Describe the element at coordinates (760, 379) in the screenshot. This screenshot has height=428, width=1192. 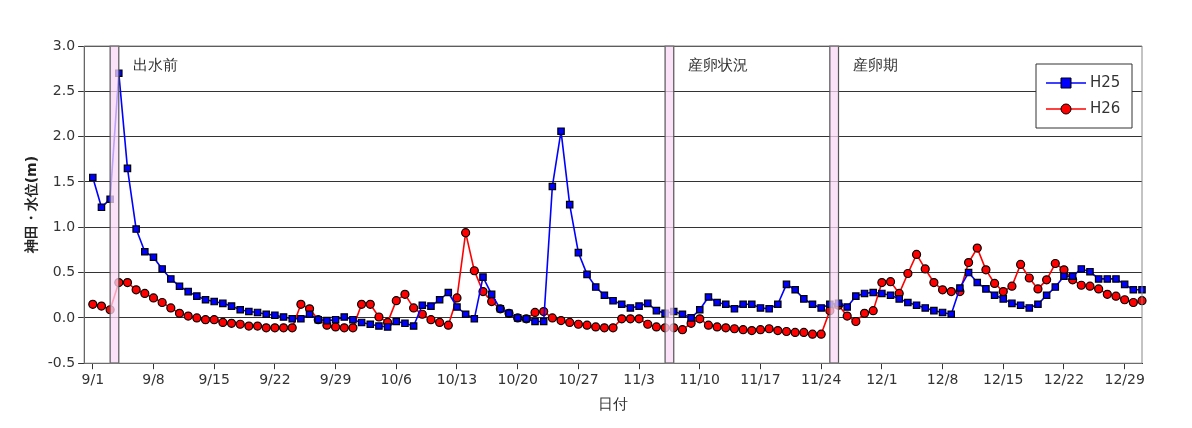
I see `x-tick-label: 11/17` at that location.